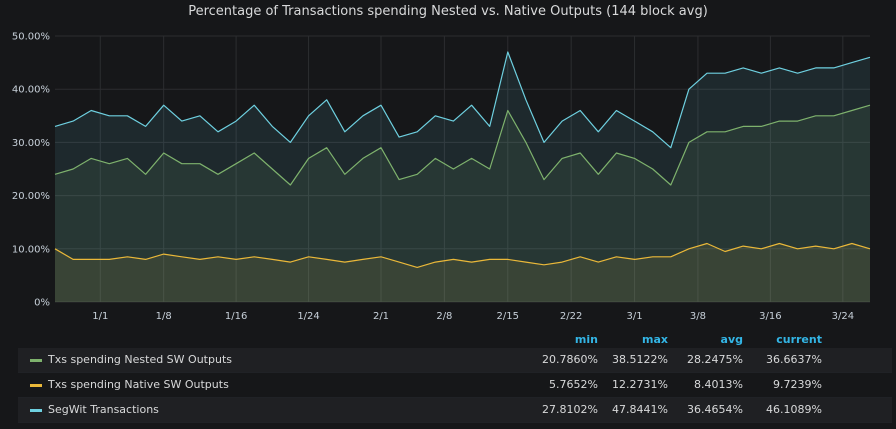  Describe the element at coordinates (444, 316) in the screenshot. I see `x-tick-label: 2/8` at that location.